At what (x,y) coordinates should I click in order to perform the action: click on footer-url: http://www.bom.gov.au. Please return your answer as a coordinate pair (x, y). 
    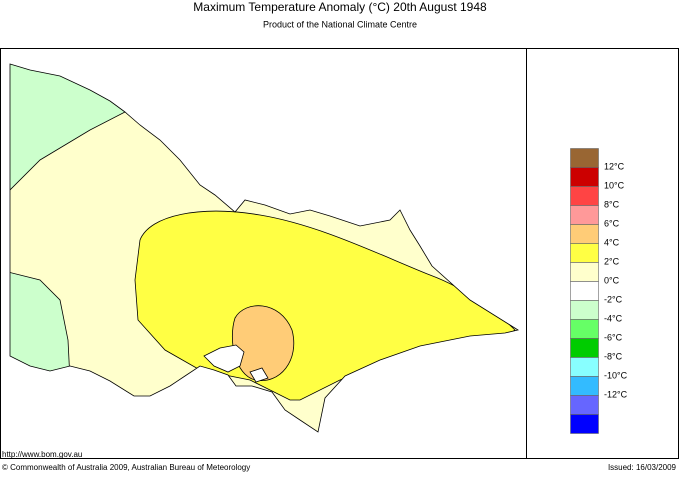
    Looking at the image, I should click on (42, 454).